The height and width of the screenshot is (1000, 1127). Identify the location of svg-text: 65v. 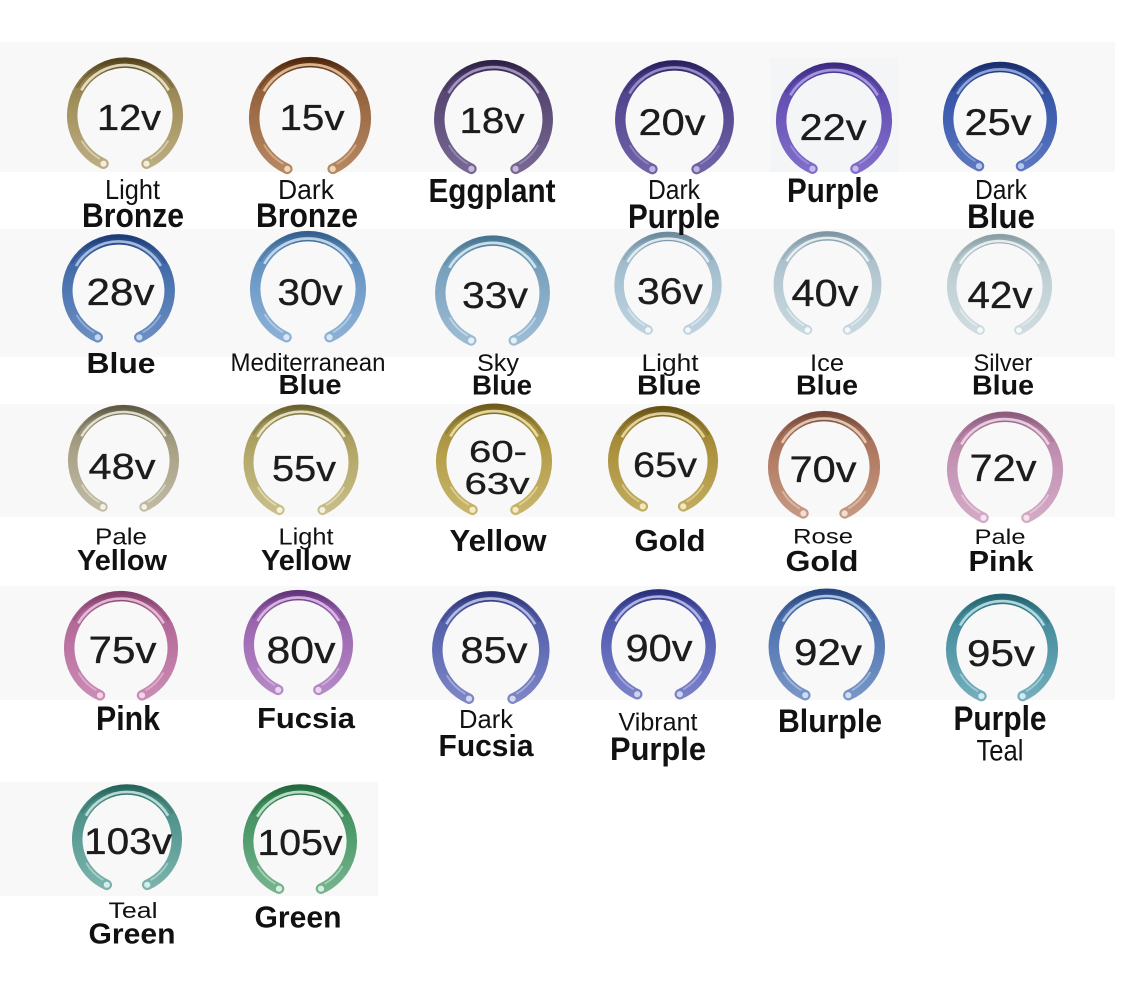
(665, 465).